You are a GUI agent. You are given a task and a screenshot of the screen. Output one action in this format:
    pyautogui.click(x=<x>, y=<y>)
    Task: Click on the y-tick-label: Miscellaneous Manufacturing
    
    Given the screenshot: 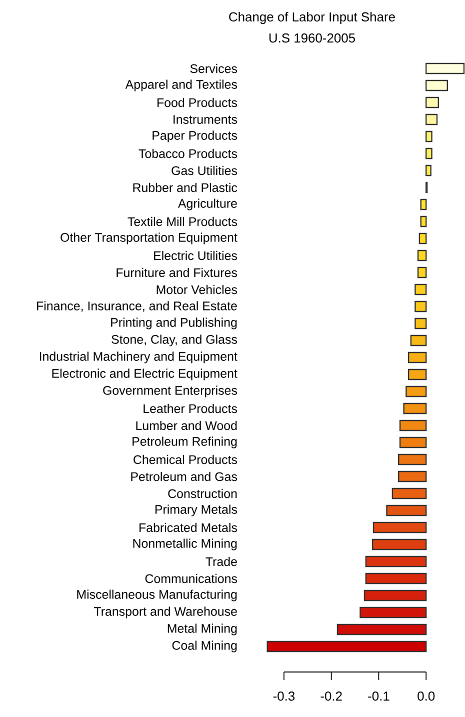 What is the action you would take?
    pyautogui.click(x=157, y=596)
    